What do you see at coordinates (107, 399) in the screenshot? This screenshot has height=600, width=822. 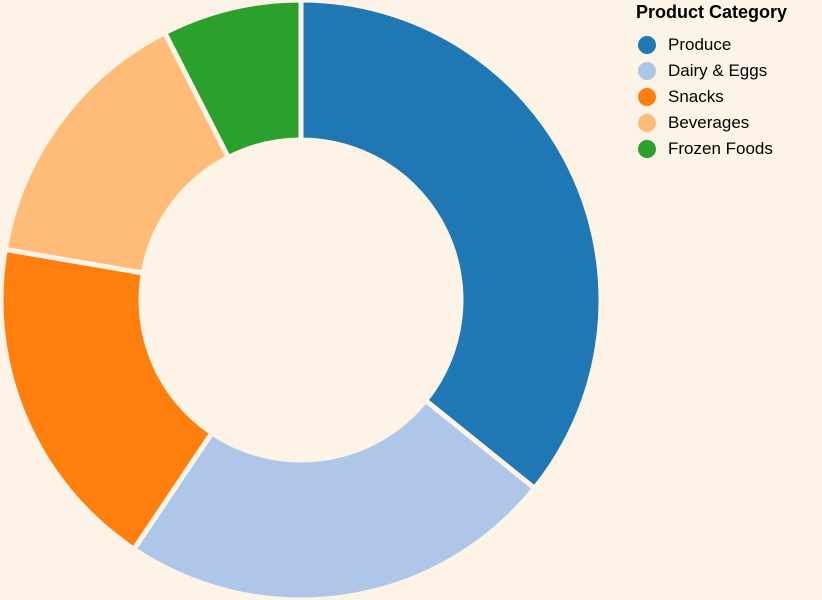 I see `slice-snacks` at bounding box center [107, 399].